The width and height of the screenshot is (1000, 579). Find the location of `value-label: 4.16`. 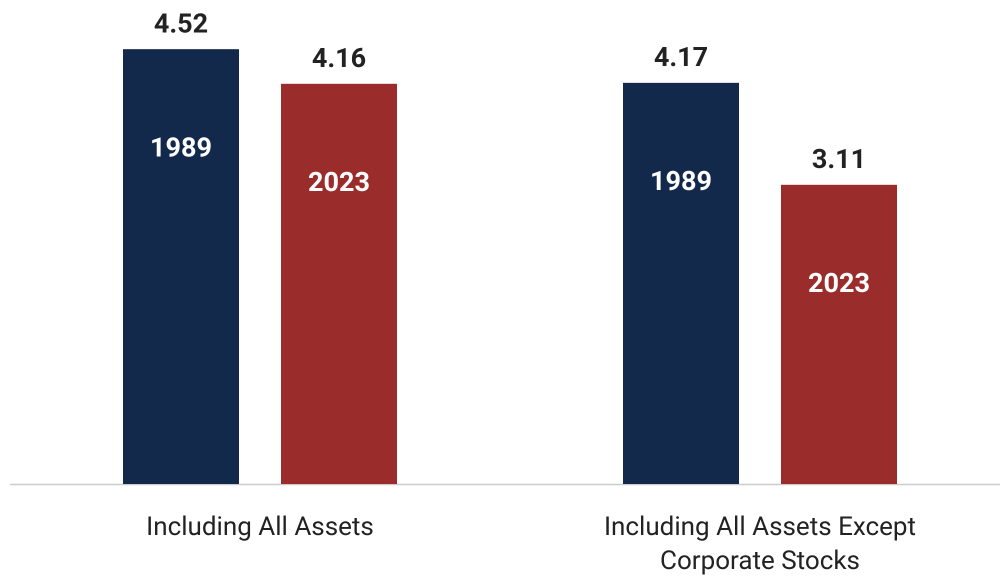

value-label: 4.16 is located at coordinates (339, 58).